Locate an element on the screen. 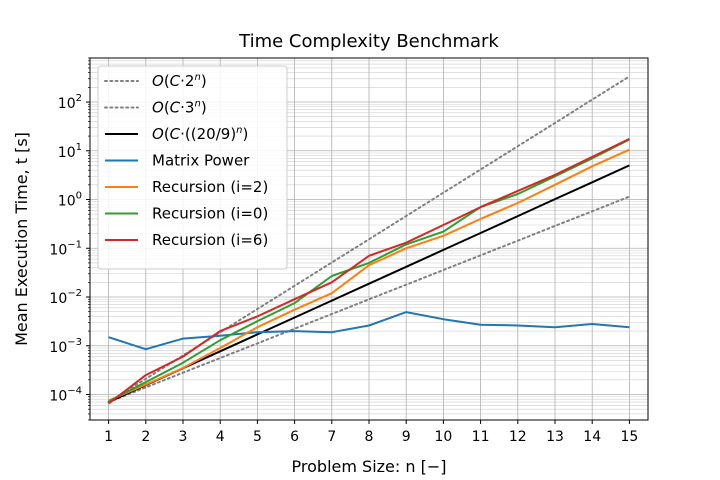  x-tick-label: 13 is located at coordinates (555, 437).